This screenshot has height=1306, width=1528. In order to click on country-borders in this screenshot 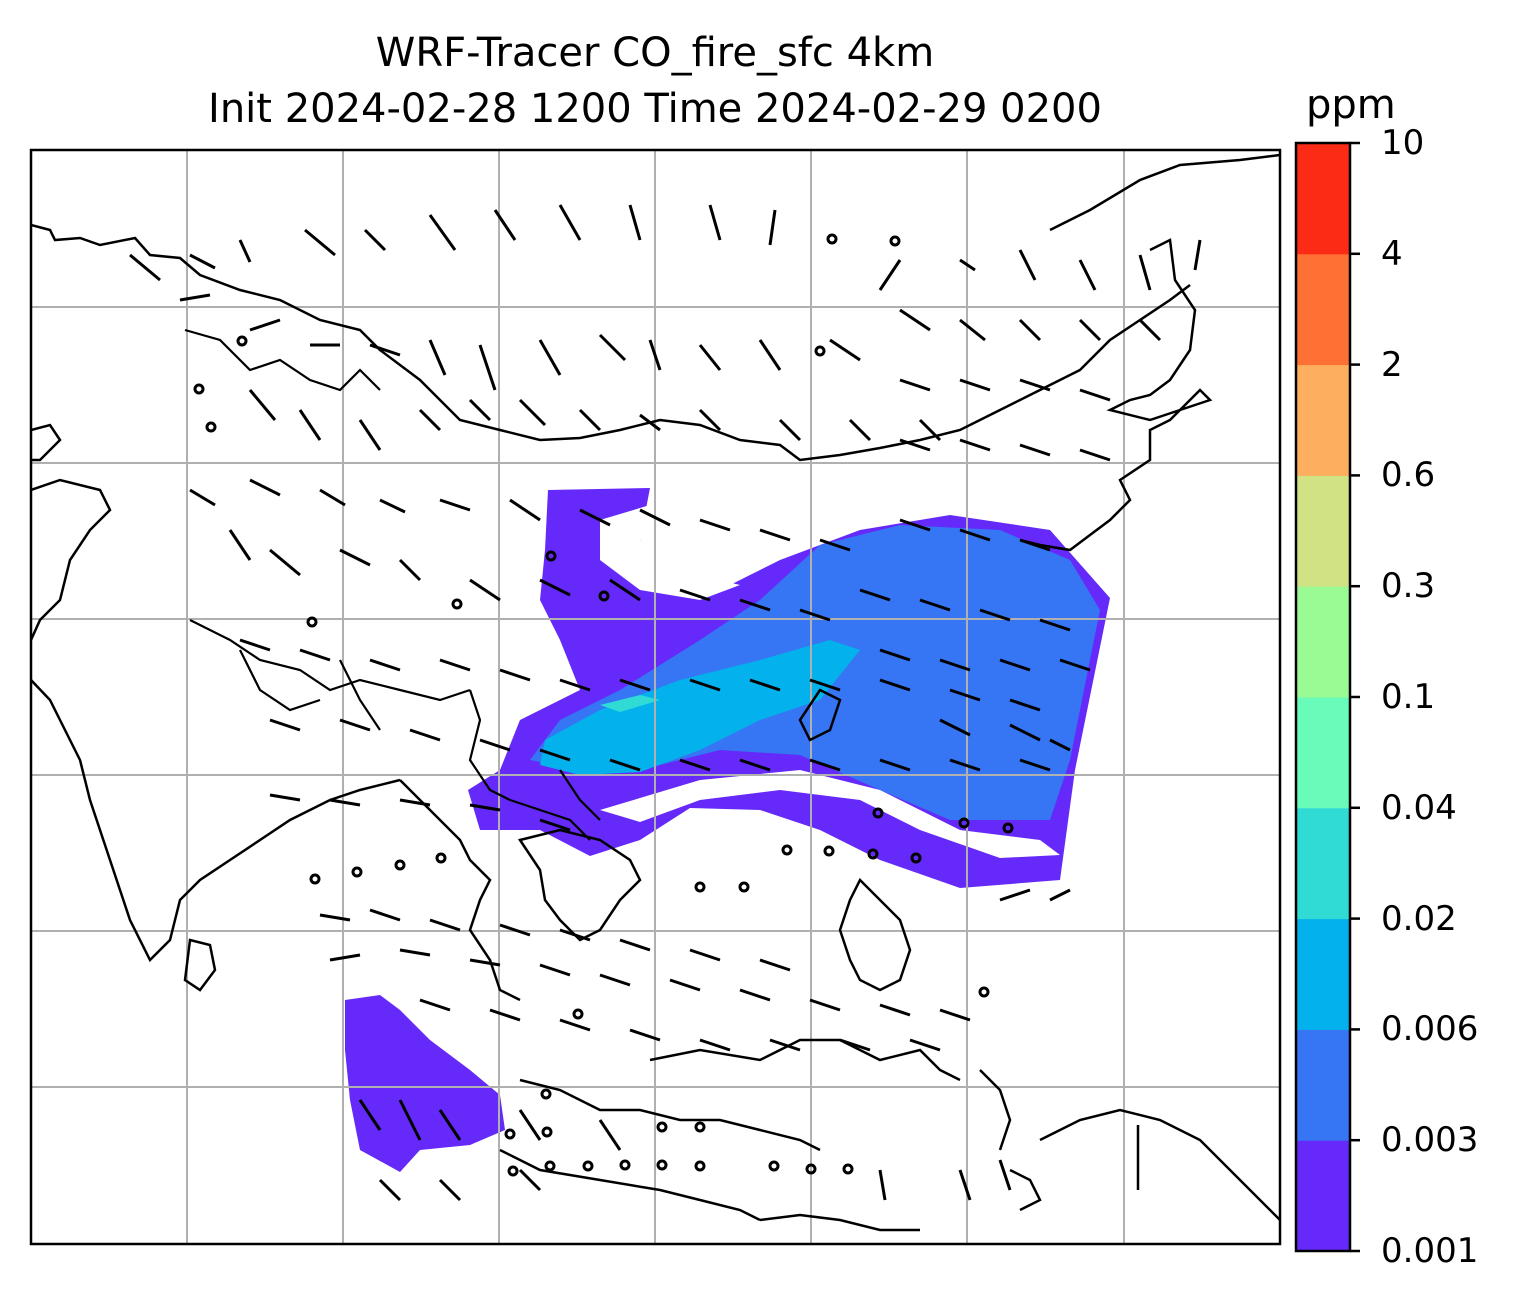, I will do `click(392, 584)`.